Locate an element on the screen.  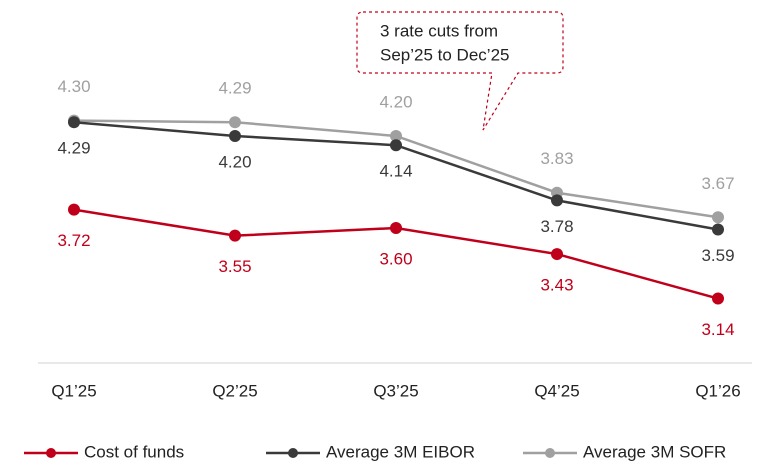
x-tick-label: Q4’25 is located at coordinates (556, 390).